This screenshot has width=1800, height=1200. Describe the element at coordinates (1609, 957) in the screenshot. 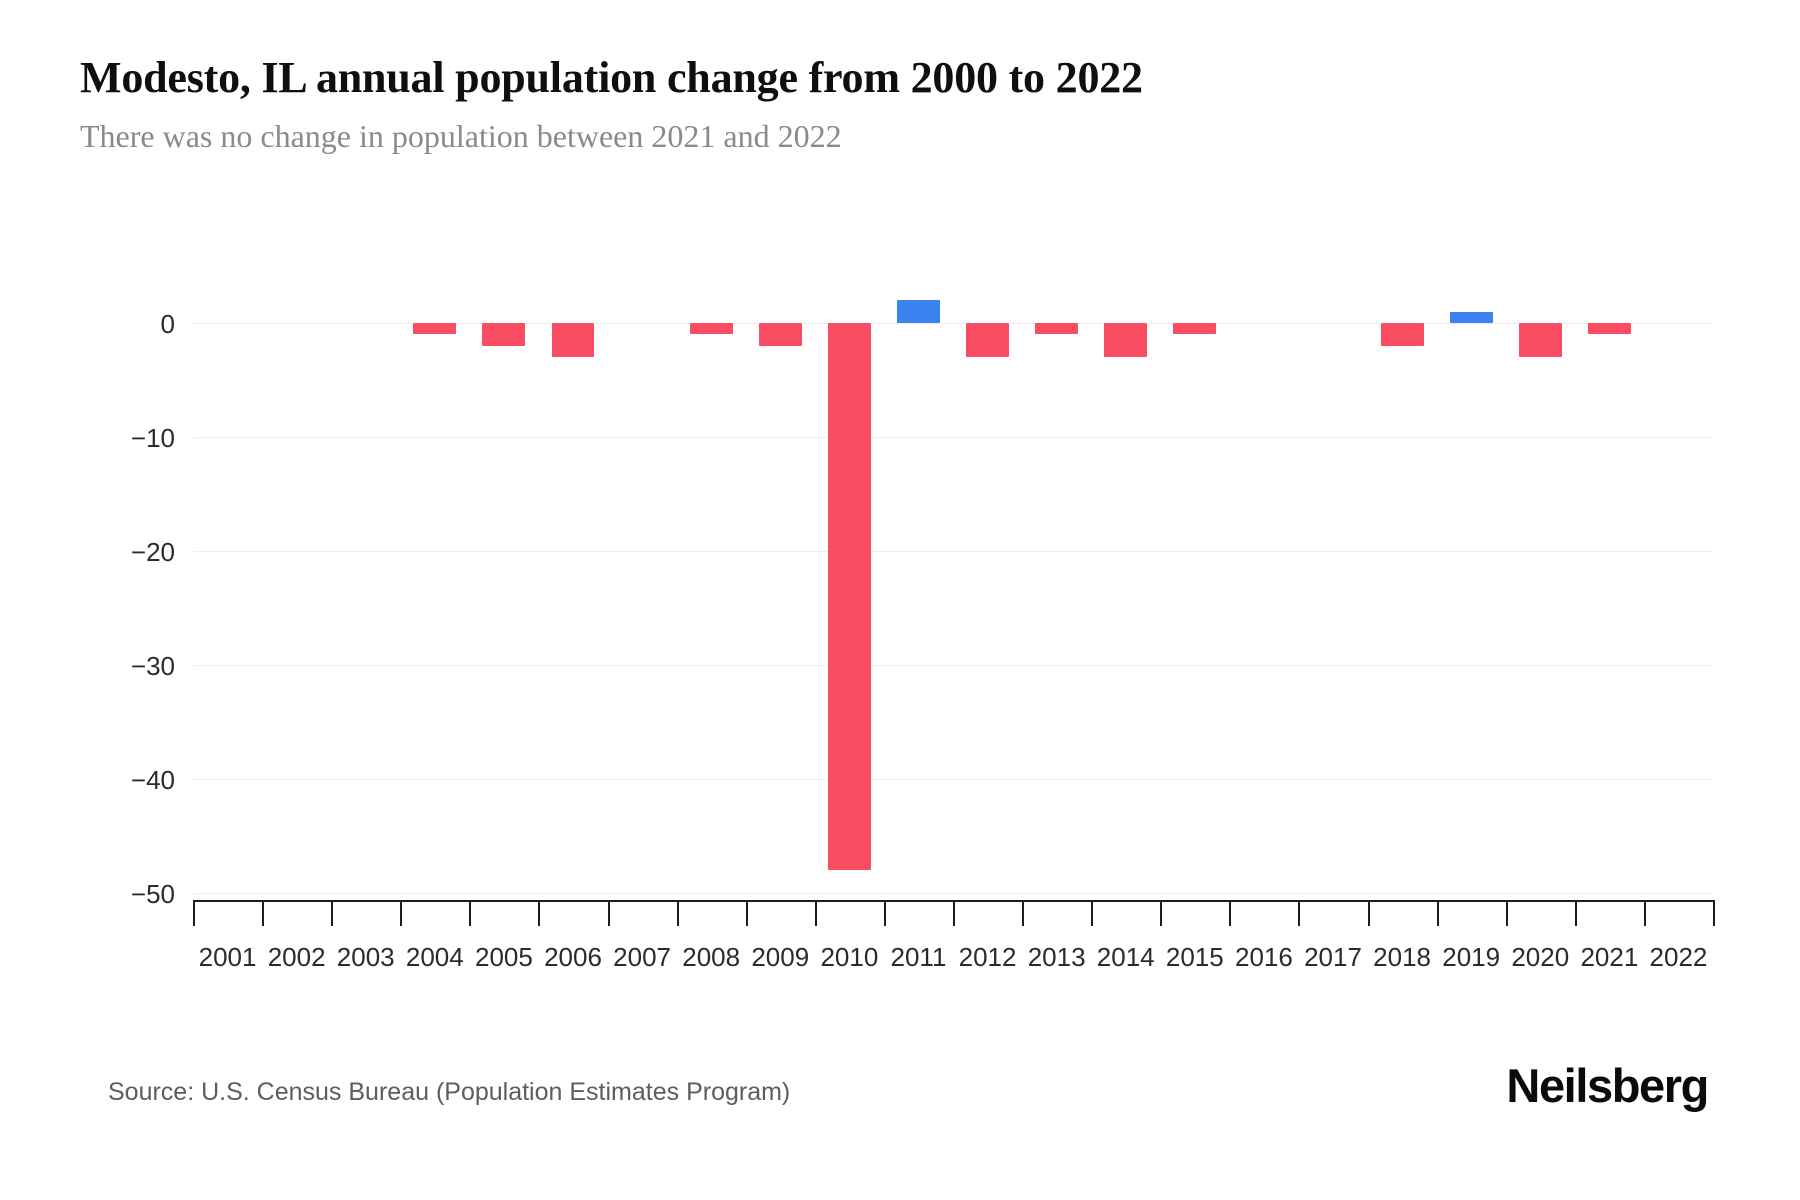

I see `x-axis-label-2021: 2021` at that location.